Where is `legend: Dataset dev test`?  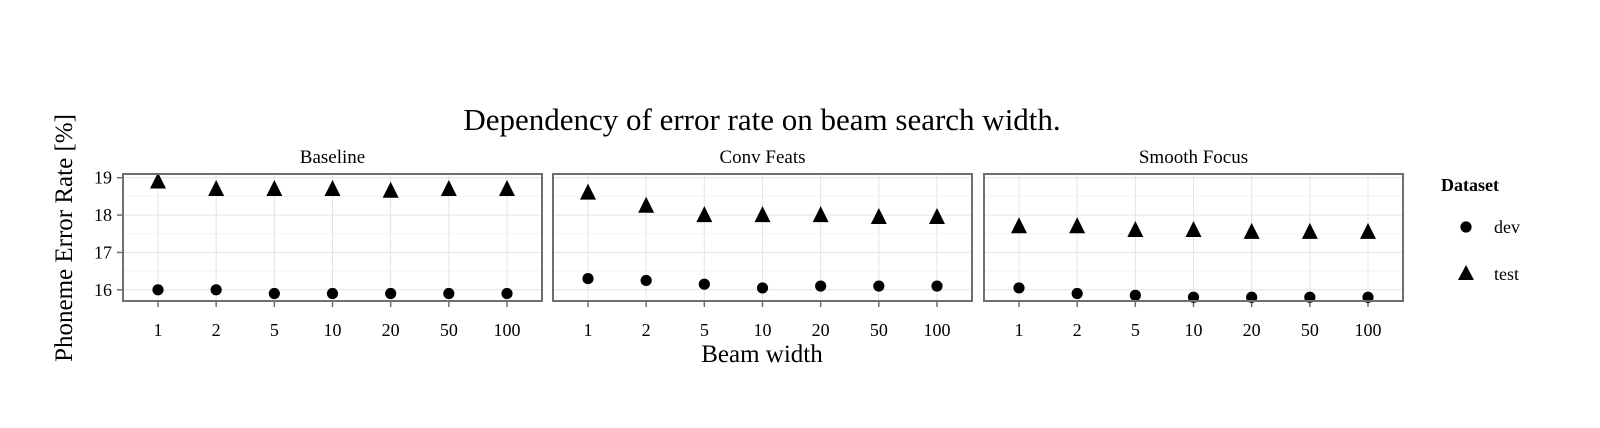 legend: Dataset dev test is located at coordinates (1480, 229).